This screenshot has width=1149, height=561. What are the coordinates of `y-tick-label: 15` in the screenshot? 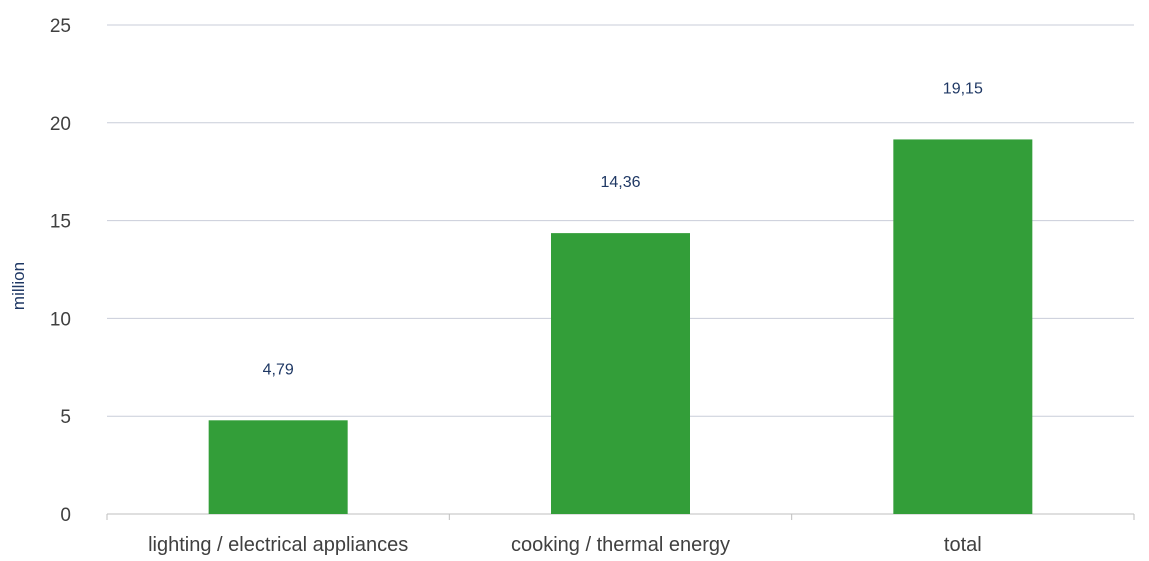 It's located at (60, 222).